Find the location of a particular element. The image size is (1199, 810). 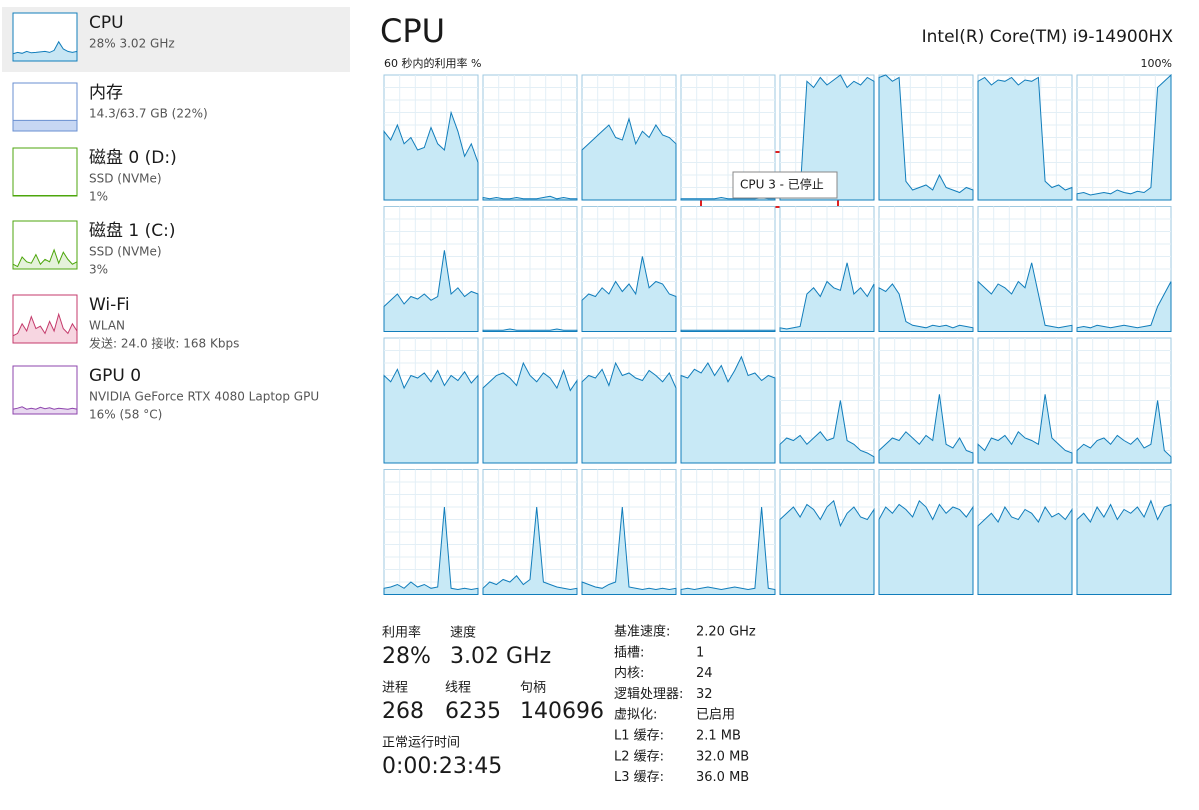

stat-value: 28% is located at coordinates (406, 656).